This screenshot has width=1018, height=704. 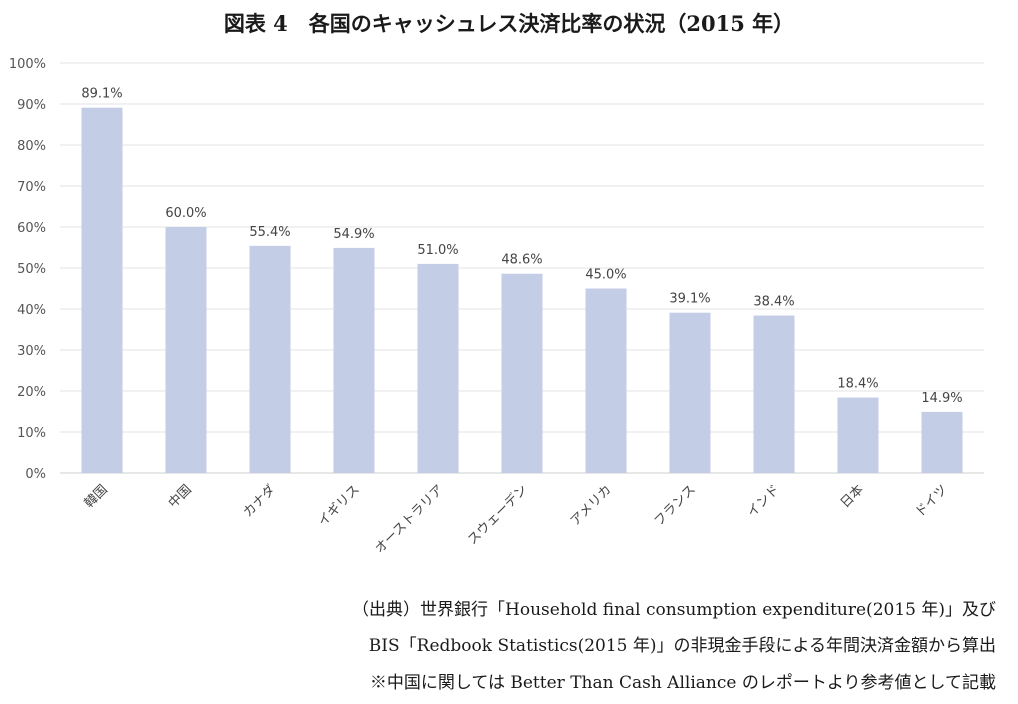 I want to click on y-axis-labels: 0% 10% 20% 30% 40% 50% 60% 70% 80% 90% 100%, so click(x=27, y=269).